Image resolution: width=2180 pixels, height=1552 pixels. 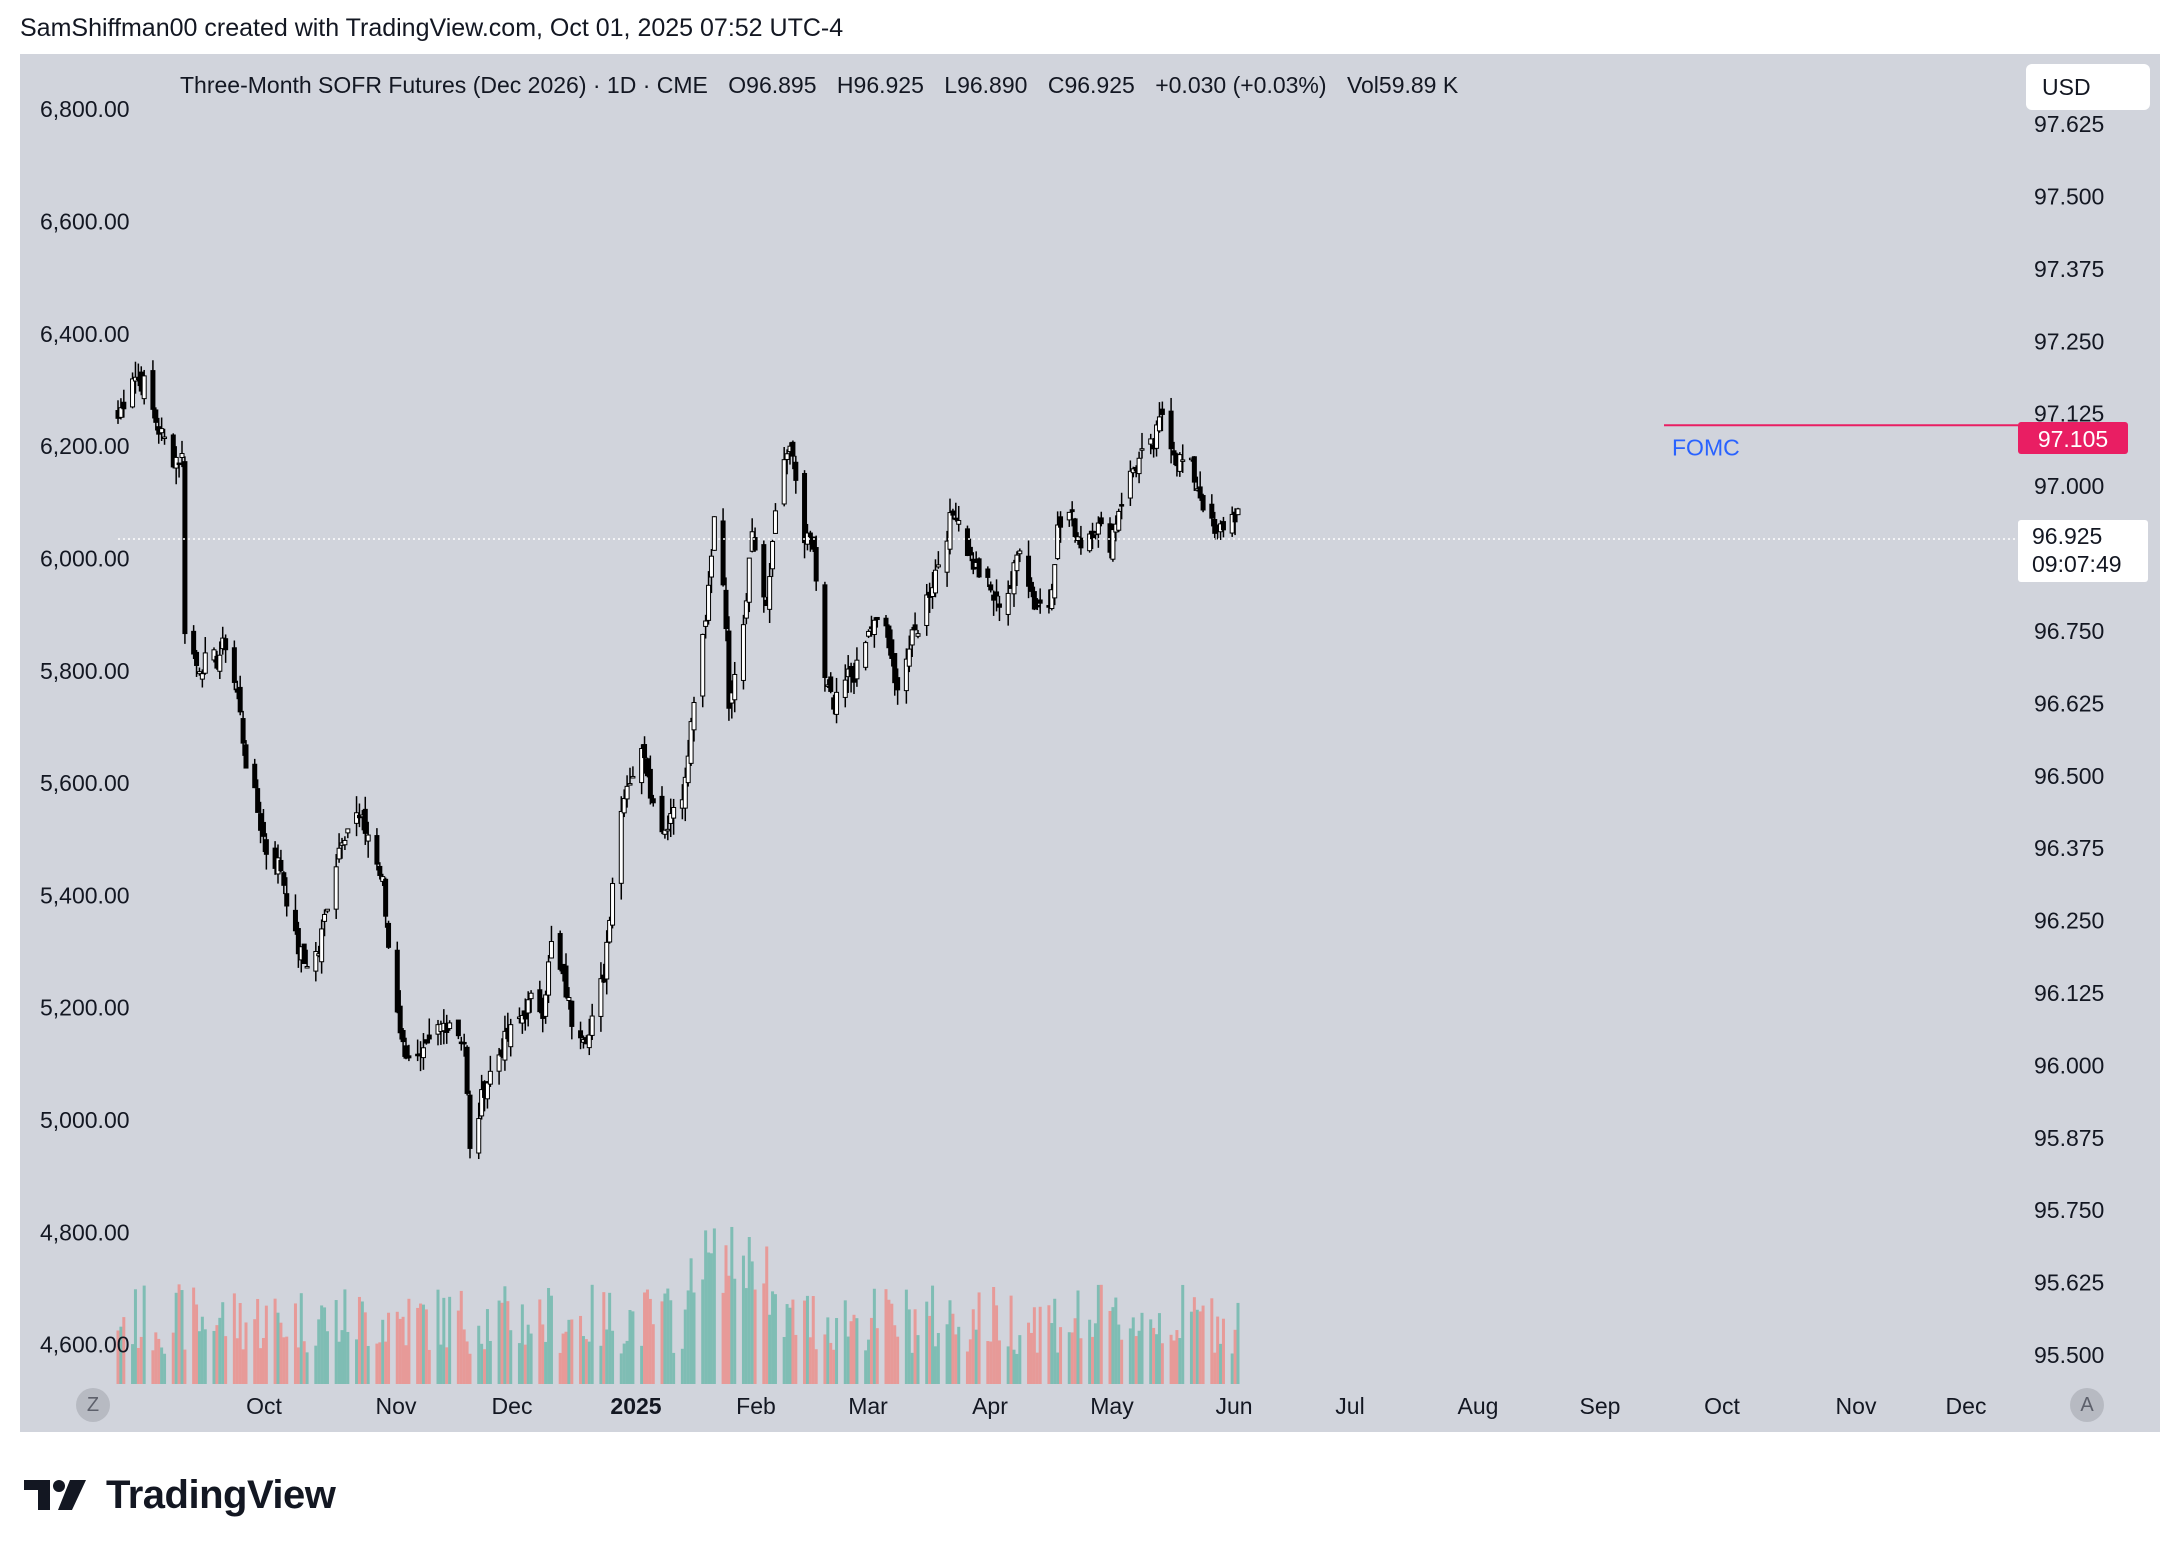 I want to click on auto-scale-right-button: A, so click(x=2087, y=1405).